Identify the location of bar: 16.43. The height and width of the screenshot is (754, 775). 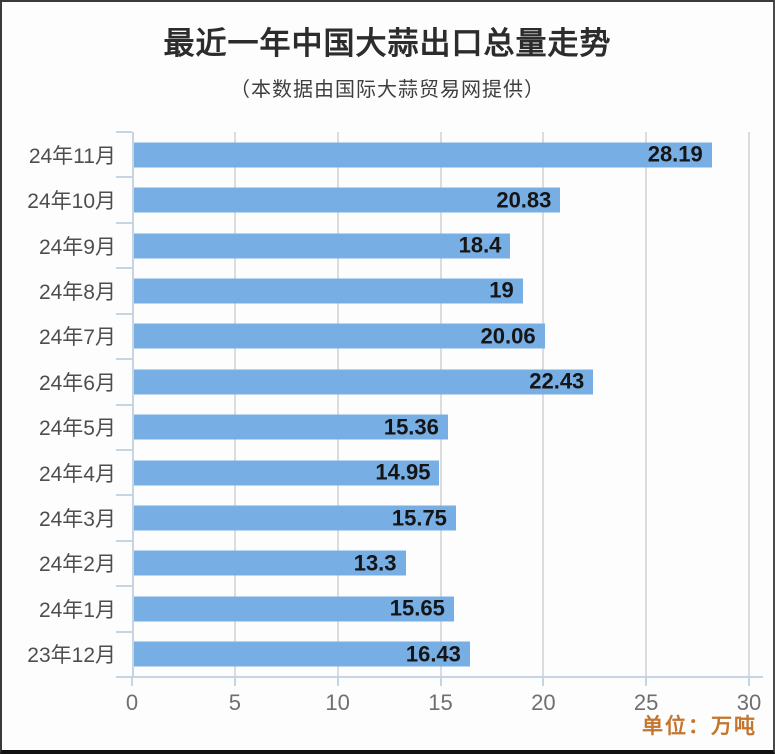
(301, 654).